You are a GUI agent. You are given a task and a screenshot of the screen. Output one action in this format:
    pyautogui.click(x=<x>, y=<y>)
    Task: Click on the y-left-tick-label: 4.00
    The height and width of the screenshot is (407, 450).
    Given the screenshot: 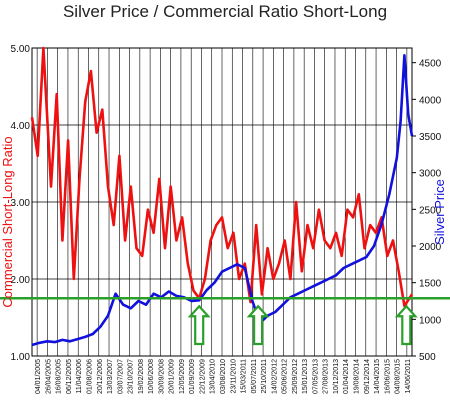 What is the action you would take?
    pyautogui.click(x=21, y=126)
    